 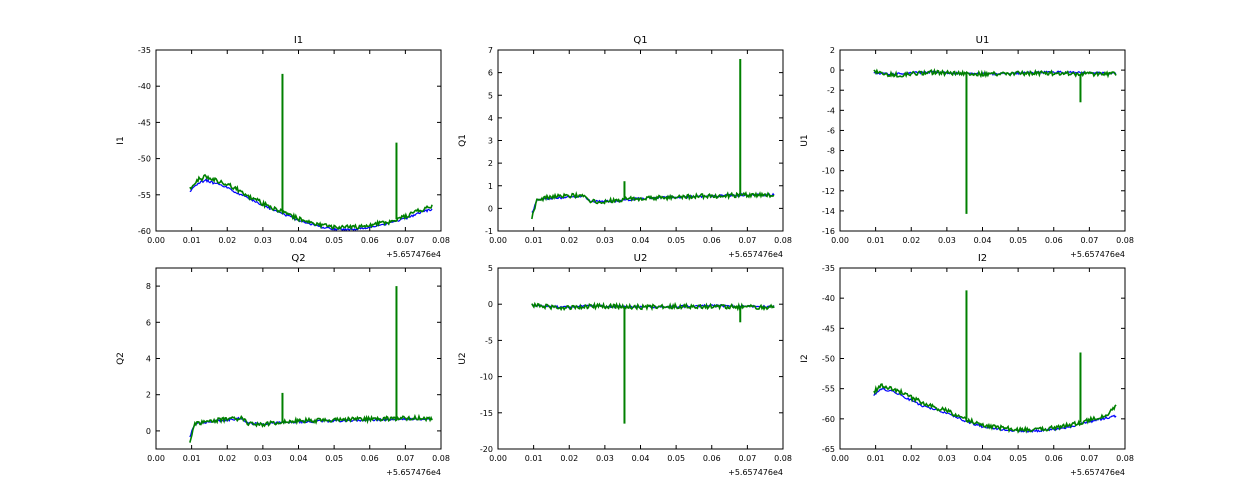 I want to click on y-tick-label: 8, so click(x=148, y=286).